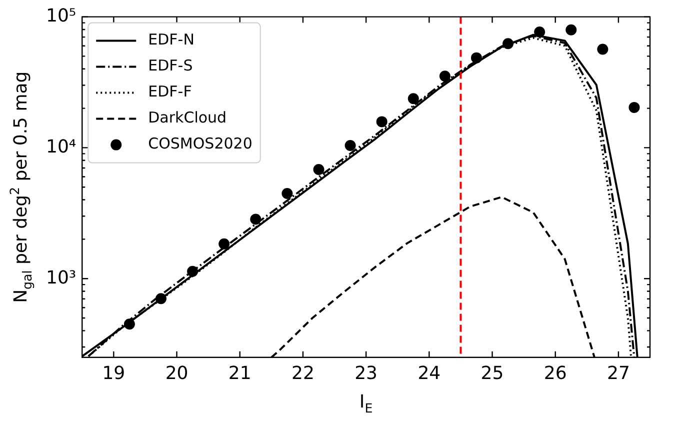  I want to click on legend-label: COSMOS2020, so click(200, 143).